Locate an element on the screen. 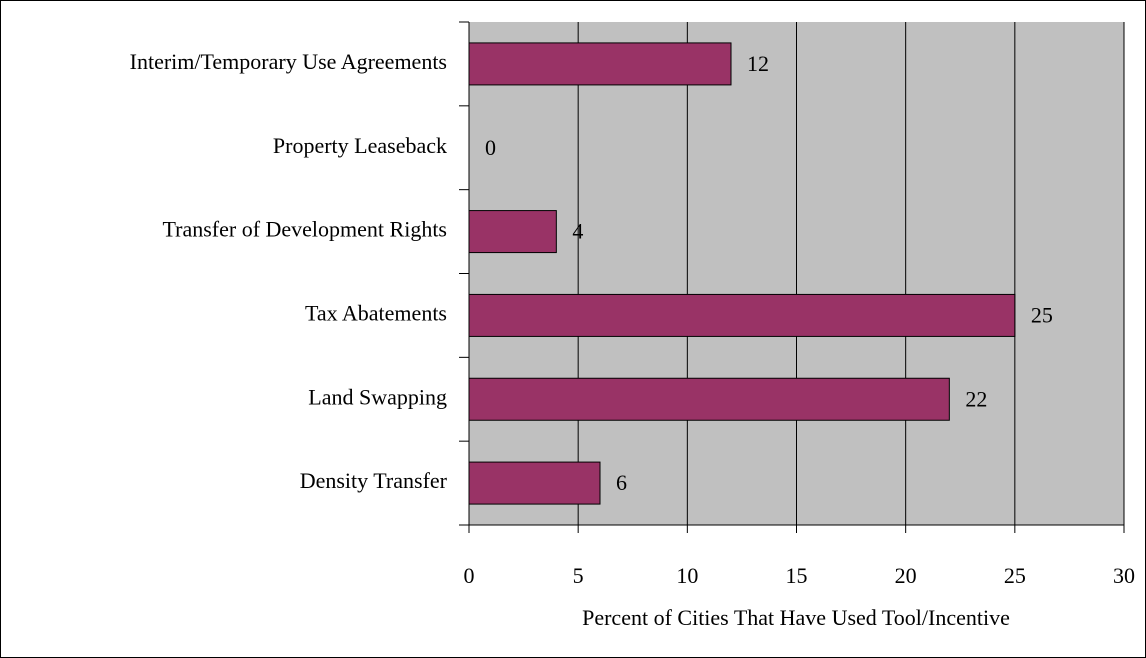  x-tick-label: 5 is located at coordinates (578, 575).